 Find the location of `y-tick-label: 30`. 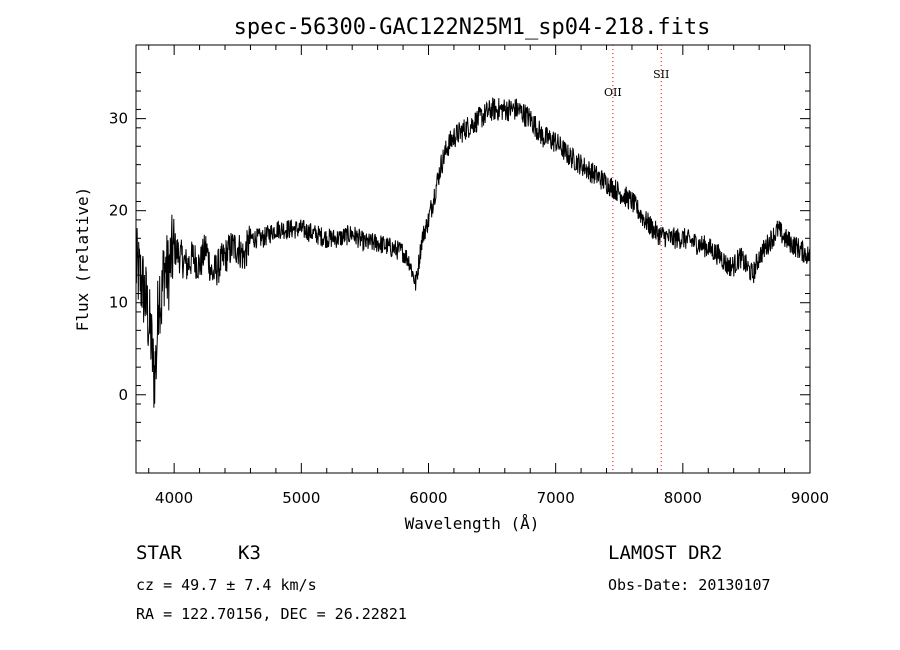

y-tick-label: 30 is located at coordinates (118, 119).